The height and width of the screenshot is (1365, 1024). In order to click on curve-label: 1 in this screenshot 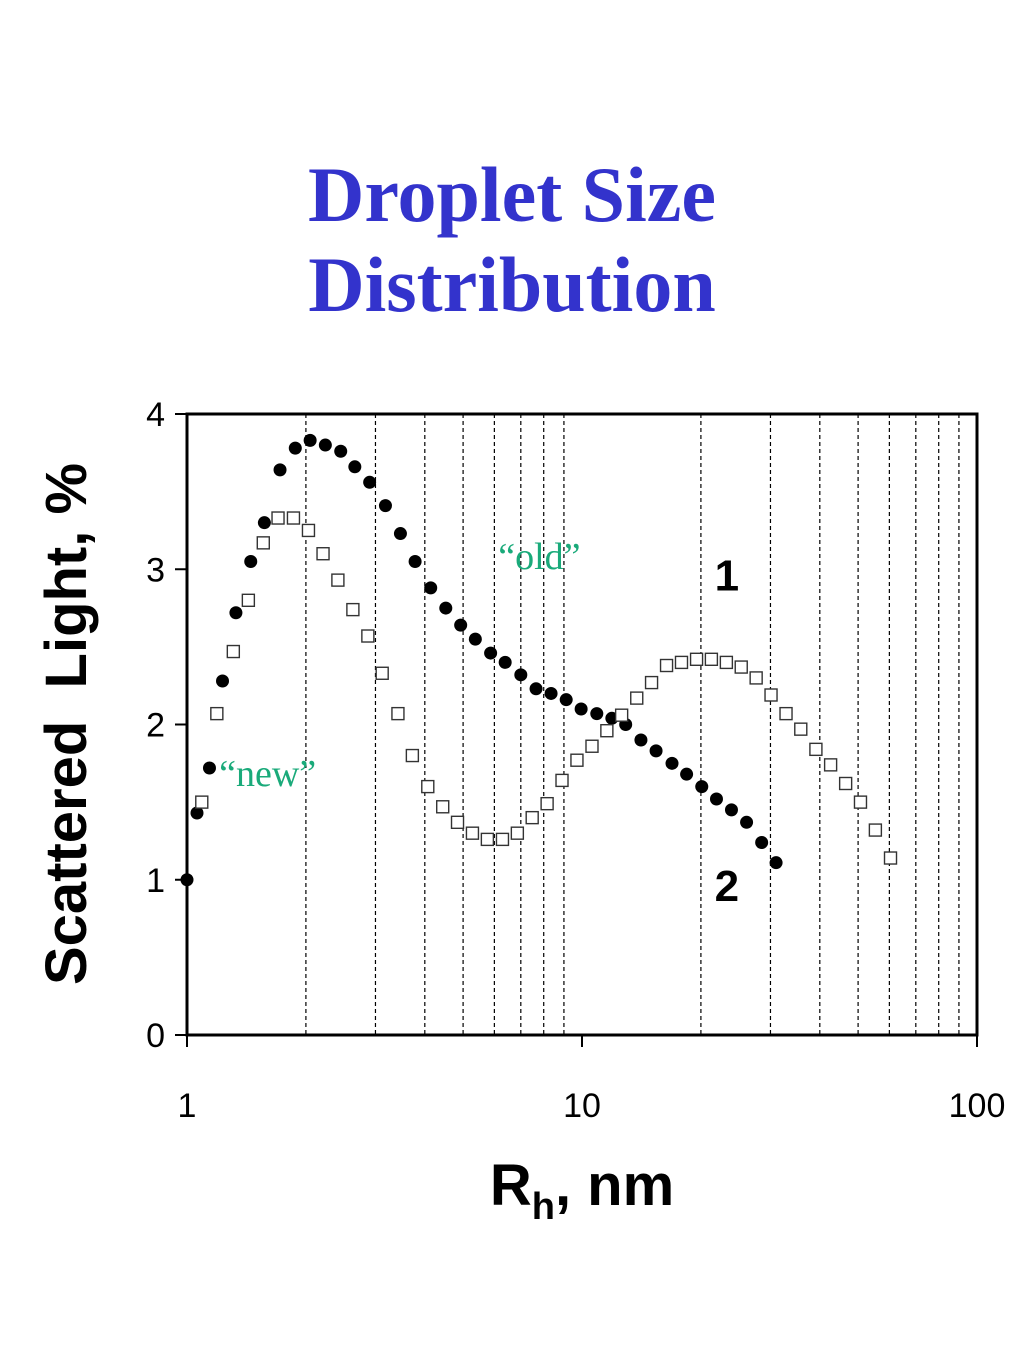, I will do `click(727, 575)`.